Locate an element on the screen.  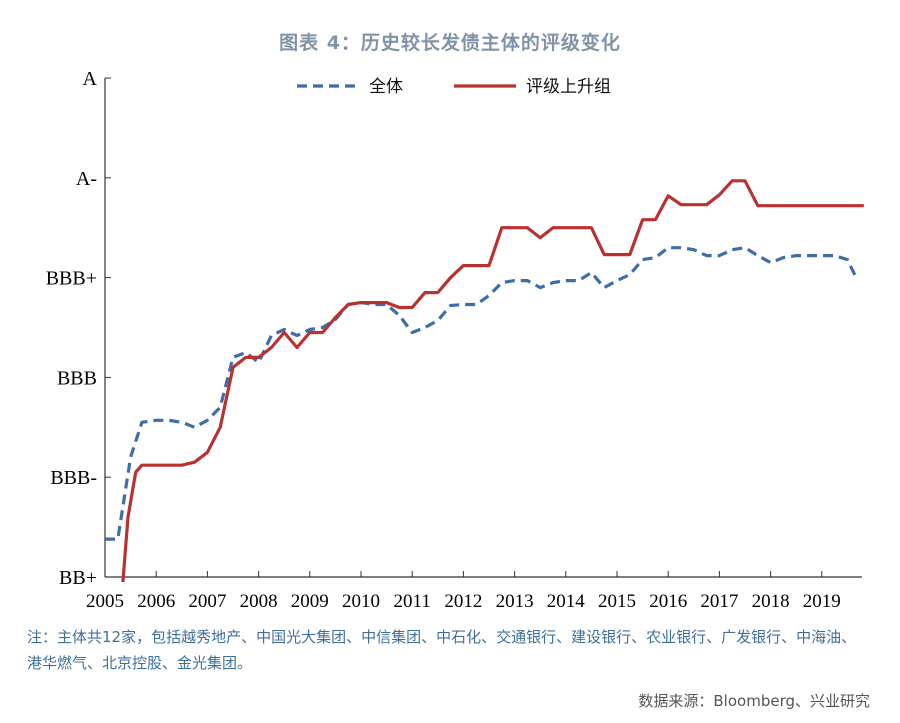
y-tick-label: BBB- is located at coordinates (73, 478).